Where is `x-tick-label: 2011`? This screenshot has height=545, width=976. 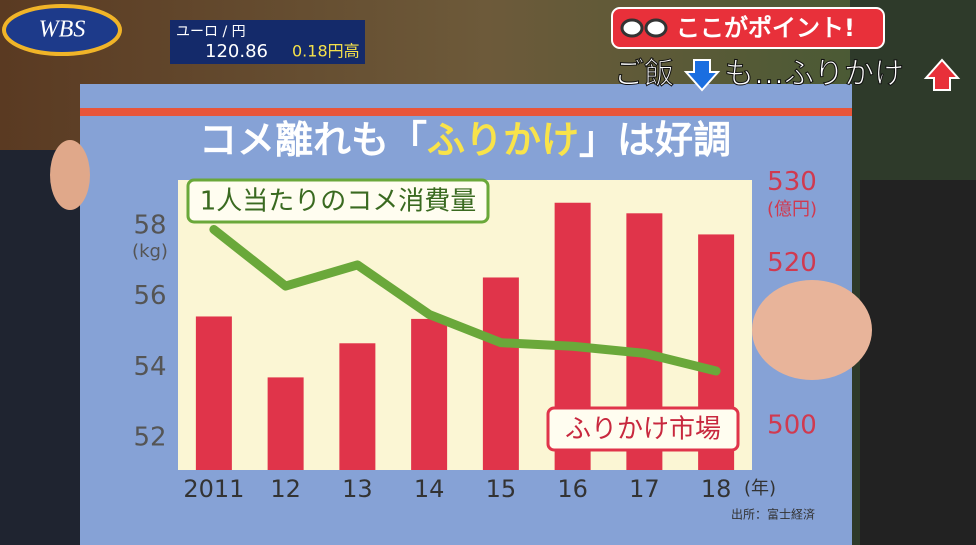
x-tick-label: 2011 is located at coordinates (213, 489).